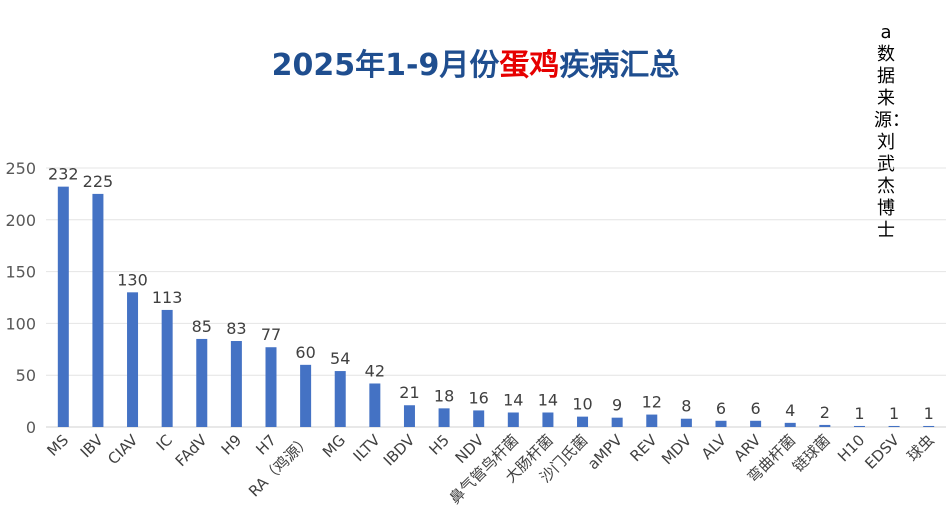 The height and width of the screenshot is (529, 951). I want to click on category-label: H9, so click(231, 444).